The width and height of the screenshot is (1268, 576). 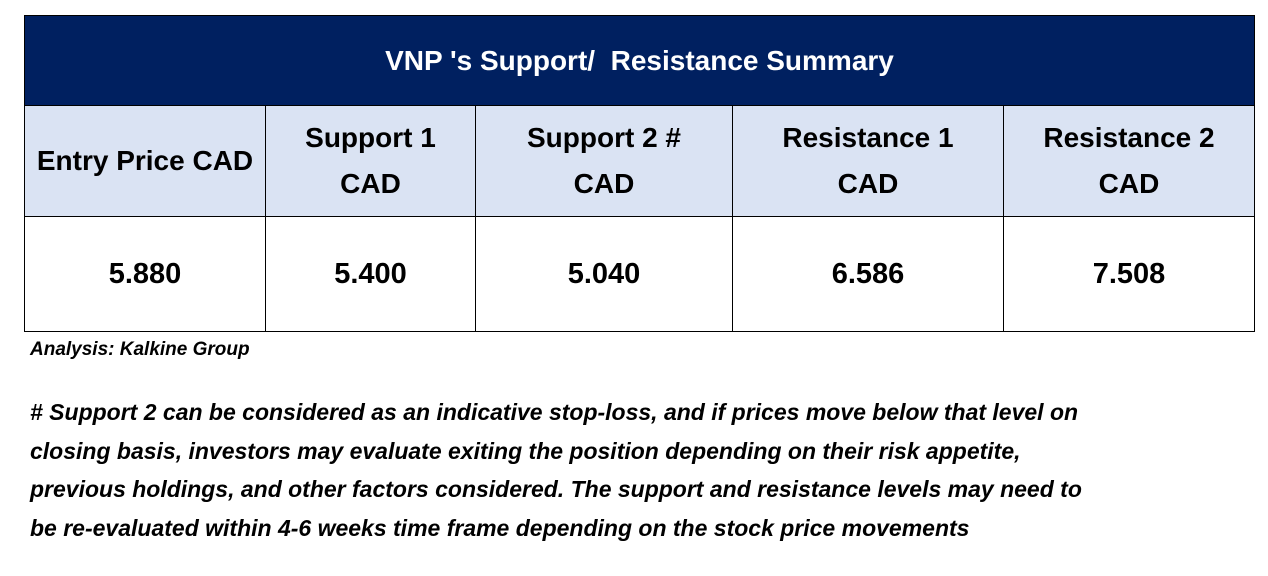 I want to click on value-support-1: 5.400, so click(x=370, y=274).